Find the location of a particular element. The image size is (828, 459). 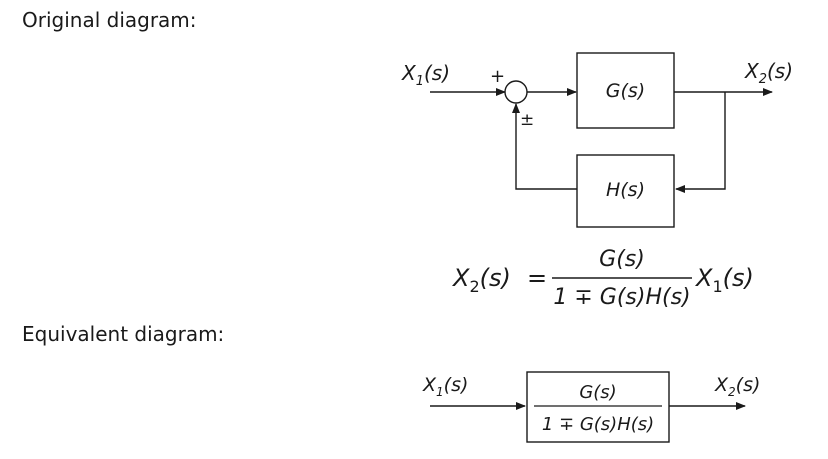

feedback-block is located at coordinates (625, 191).